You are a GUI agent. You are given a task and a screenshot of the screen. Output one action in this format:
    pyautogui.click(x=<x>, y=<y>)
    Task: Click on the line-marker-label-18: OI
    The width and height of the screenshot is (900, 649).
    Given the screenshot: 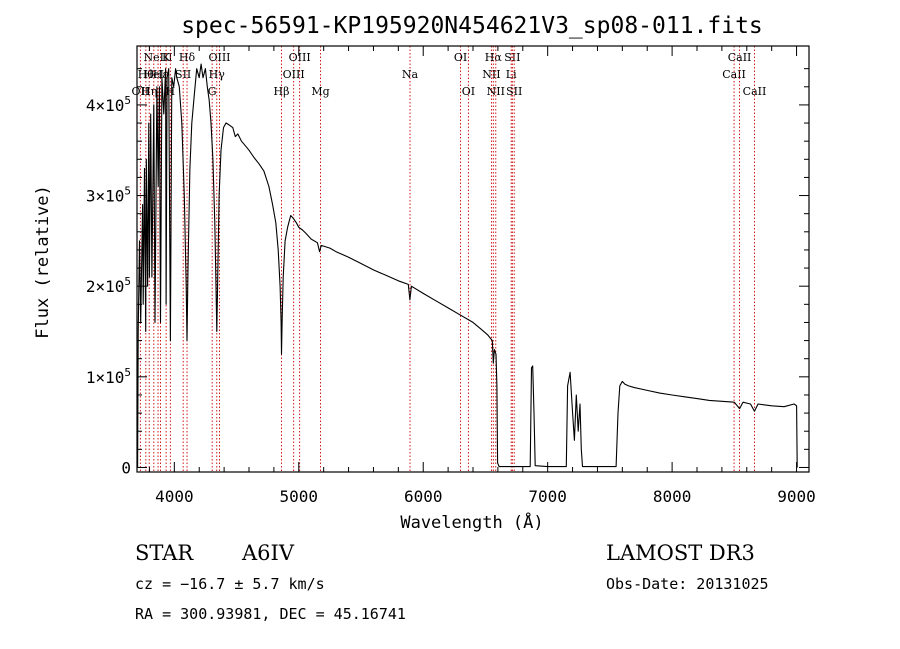 What is the action you would take?
    pyautogui.click(x=460, y=57)
    